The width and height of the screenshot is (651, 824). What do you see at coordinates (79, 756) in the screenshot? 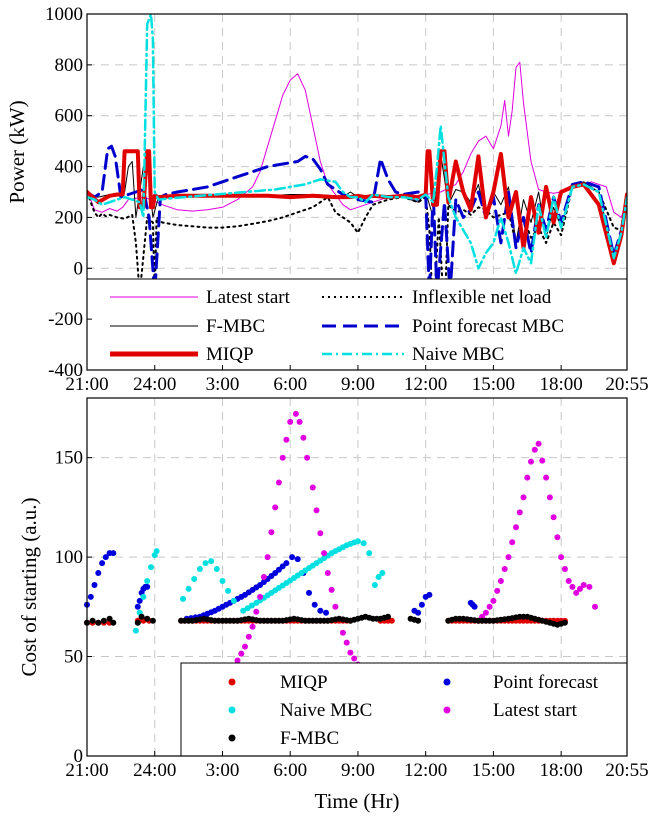
I see `y-tick-label: 0` at bounding box center [79, 756].